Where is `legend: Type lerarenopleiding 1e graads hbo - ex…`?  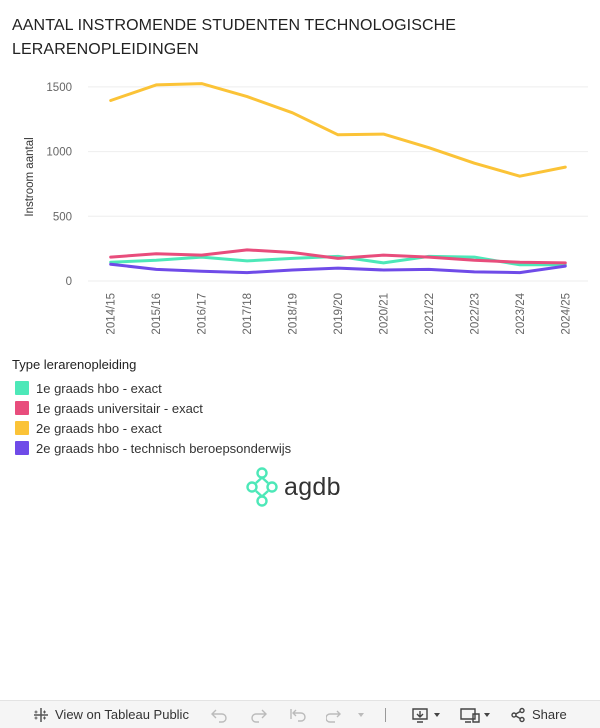 legend: Type lerarenopleiding 1e graads hbo - ex… is located at coordinates (151, 407).